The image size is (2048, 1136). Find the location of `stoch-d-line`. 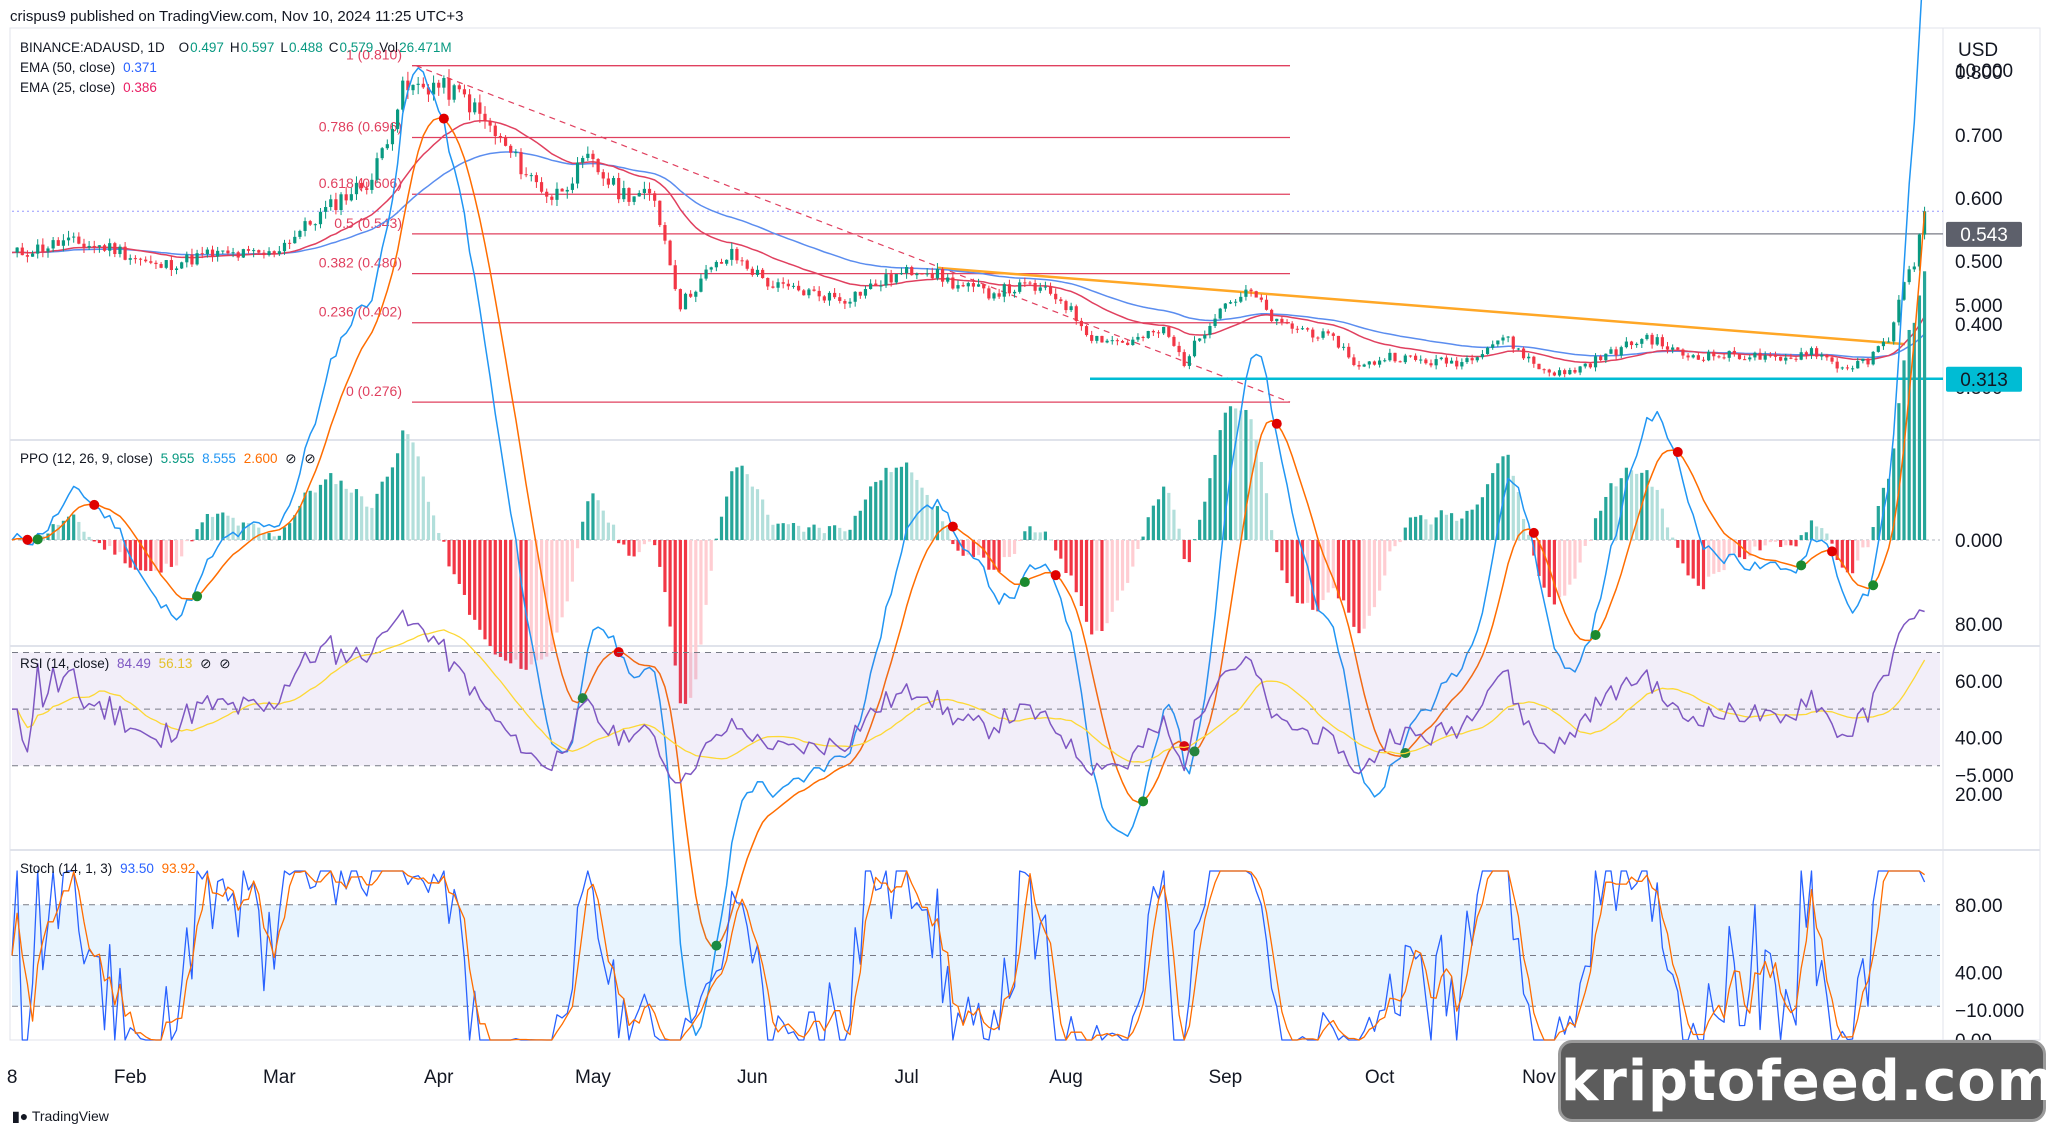

stoch-d-line is located at coordinates (968, 955).